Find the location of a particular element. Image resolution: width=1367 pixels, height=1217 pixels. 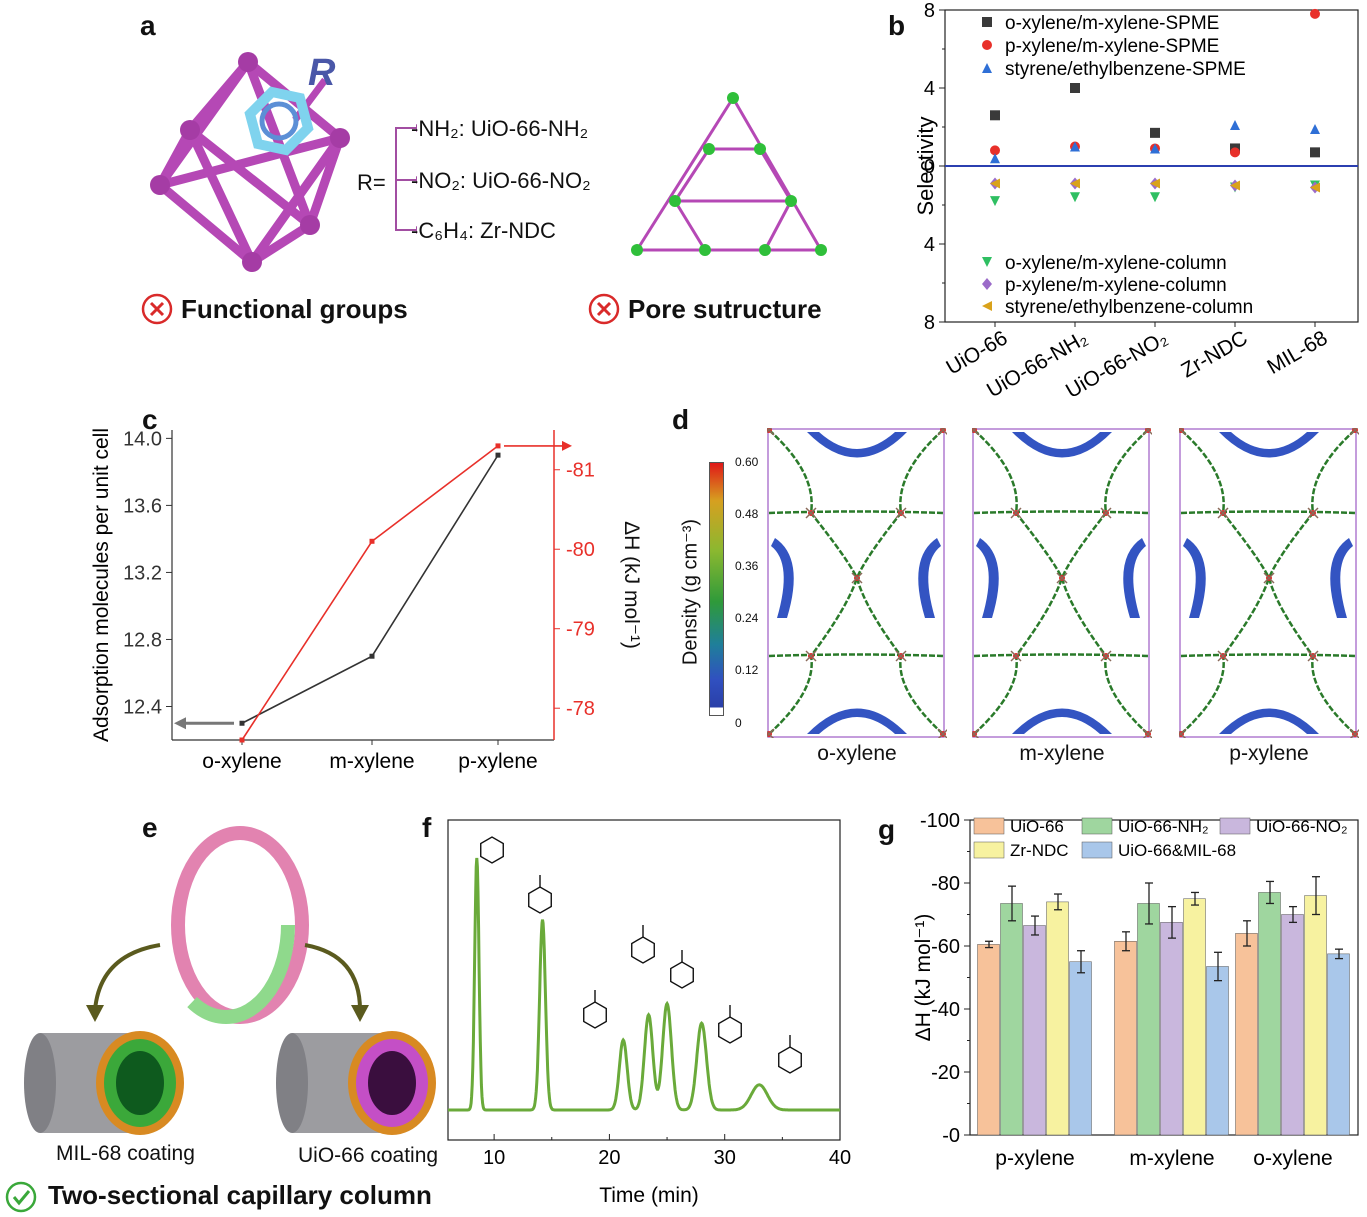

y-right-tick-label: -79 is located at coordinates (580, 630).